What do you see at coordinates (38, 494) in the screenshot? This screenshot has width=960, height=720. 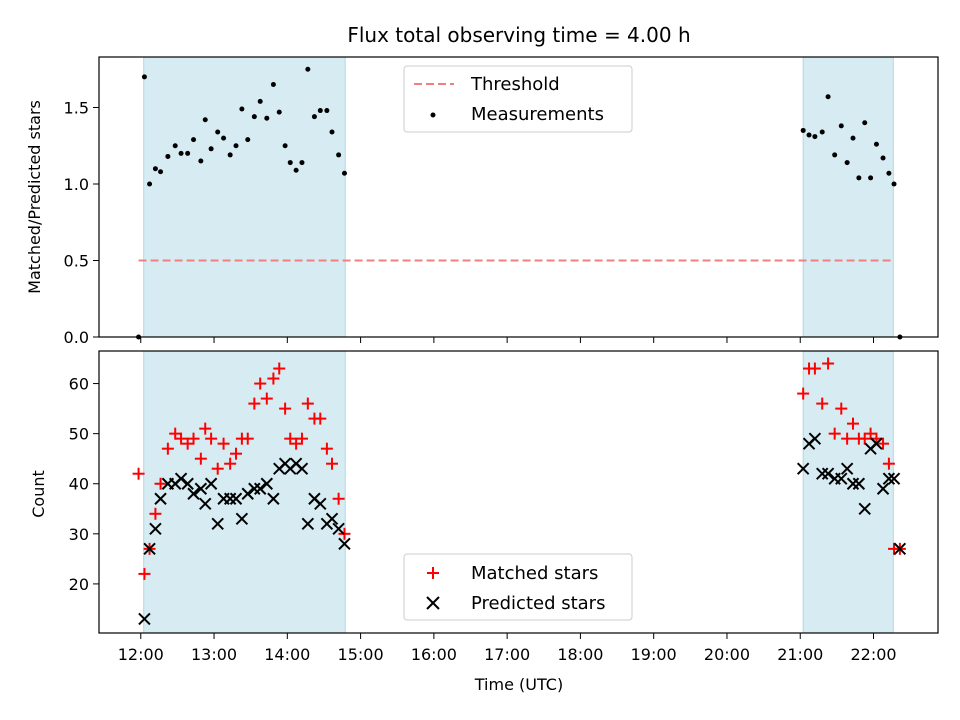 I see `bottom-y-axis-label: Count` at bounding box center [38, 494].